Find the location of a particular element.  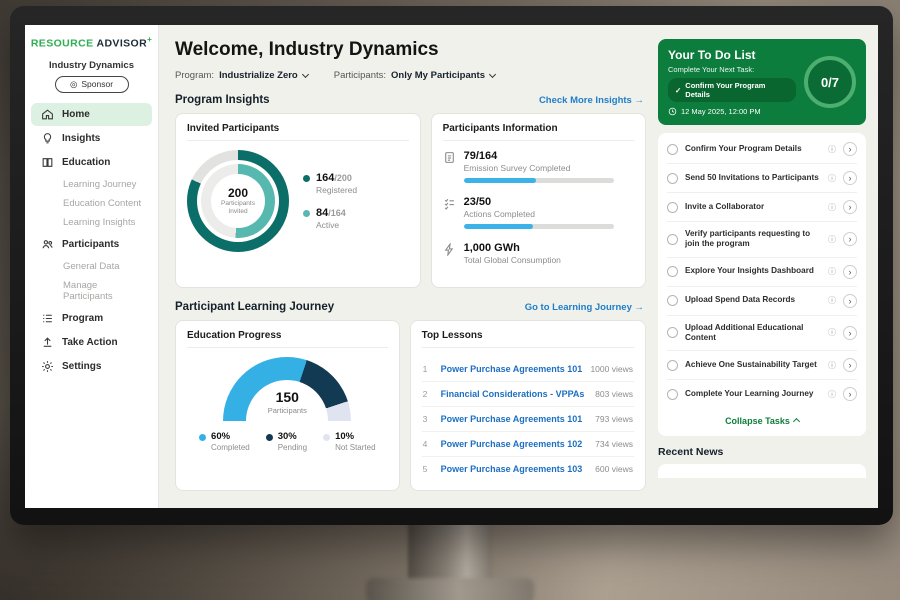

brand-secondary: ADVISOR is located at coordinates (122, 43).